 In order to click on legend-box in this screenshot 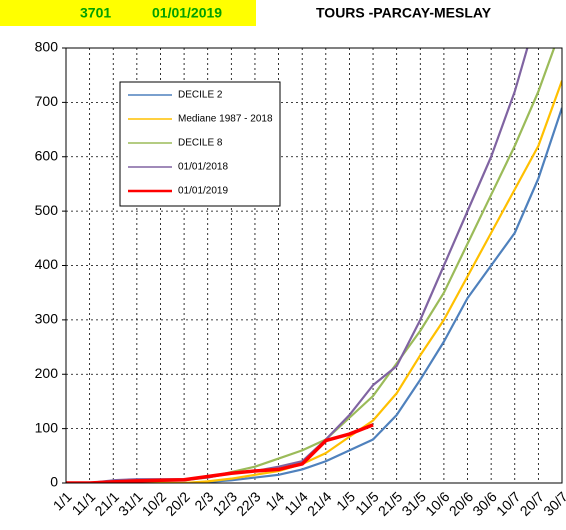, I will do `click(200, 144)`.